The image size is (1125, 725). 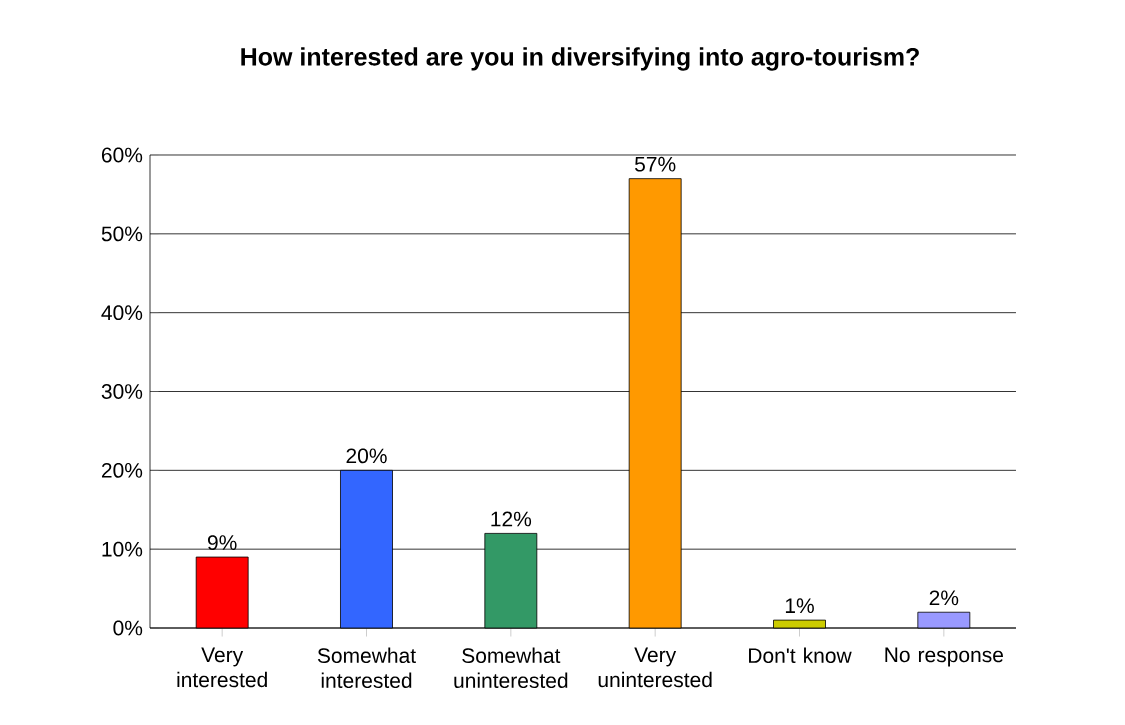 What do you see at coordinates (366, 456) in the screenshot?
I see `data-label: 20%` at bounding box center [366, 456].